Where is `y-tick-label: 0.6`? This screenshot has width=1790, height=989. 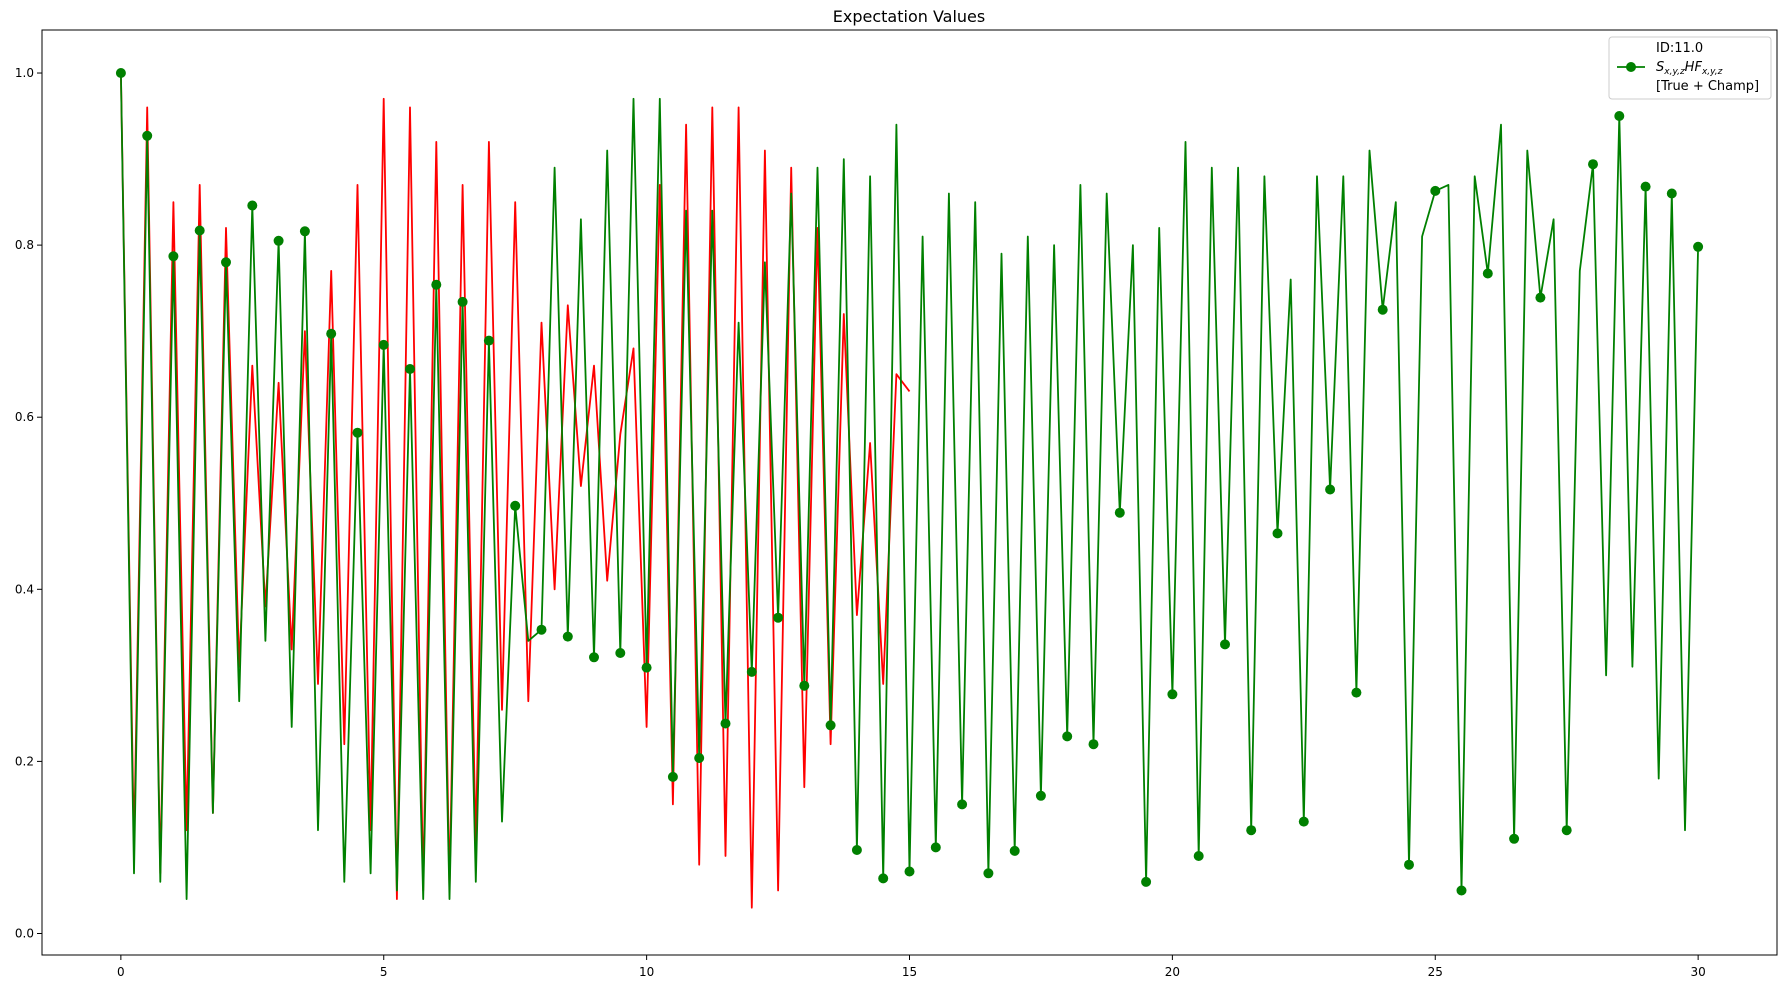 y-tick-label: 0.6 is located at coordinates (24, 417).